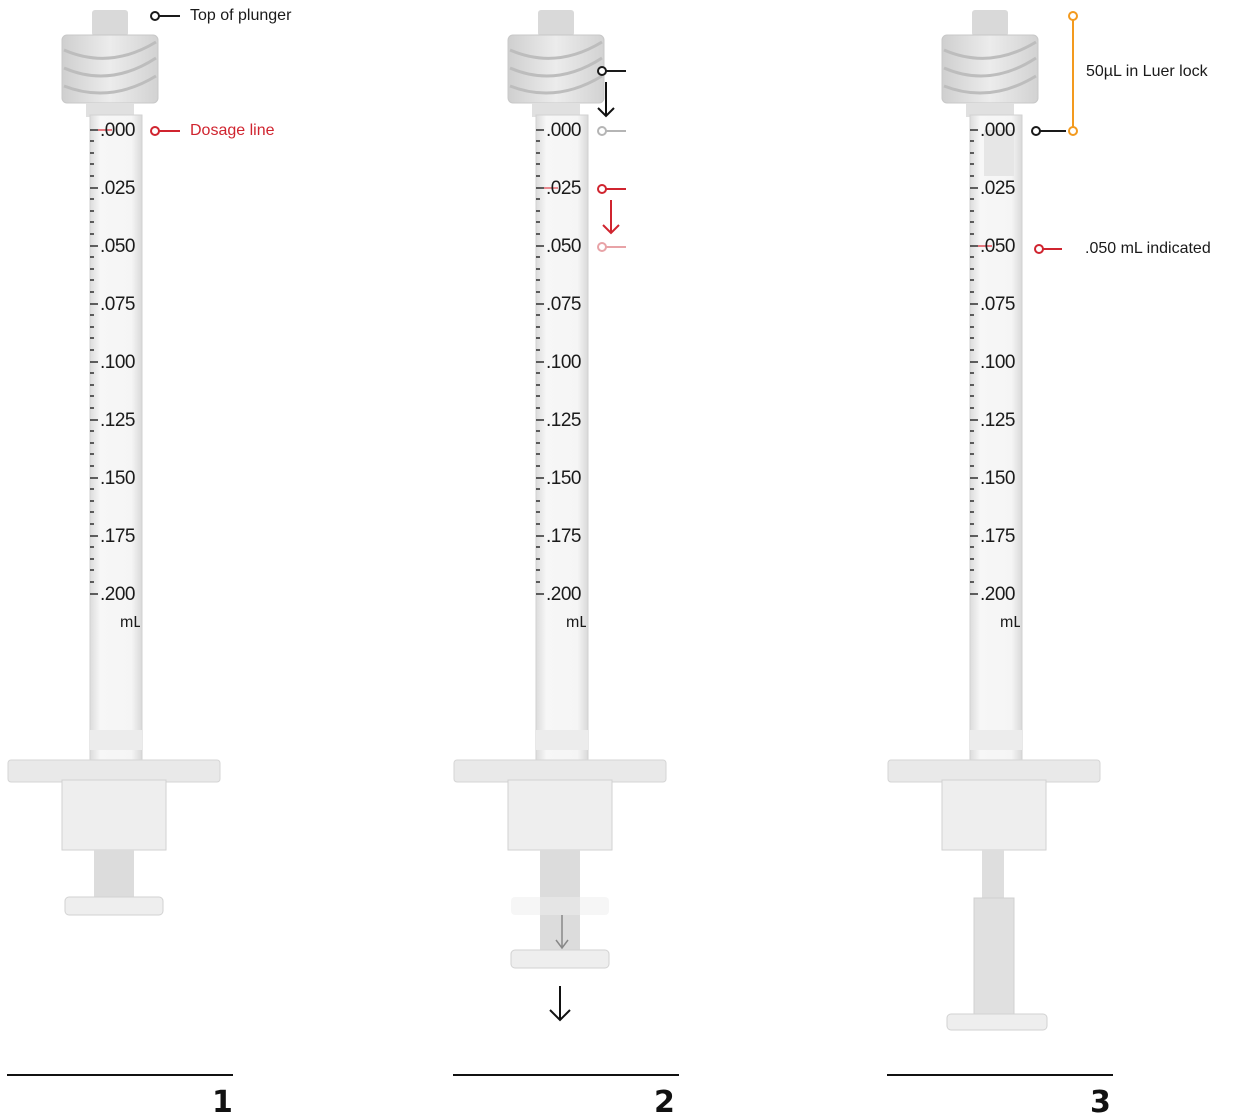 Image resolution: width=1236 pixels, height=1120 pixels. What do you see at coordinates (1100, 1102) in the screenshot?
I see `step-number: 3` at bounding box center [1100, 1102].